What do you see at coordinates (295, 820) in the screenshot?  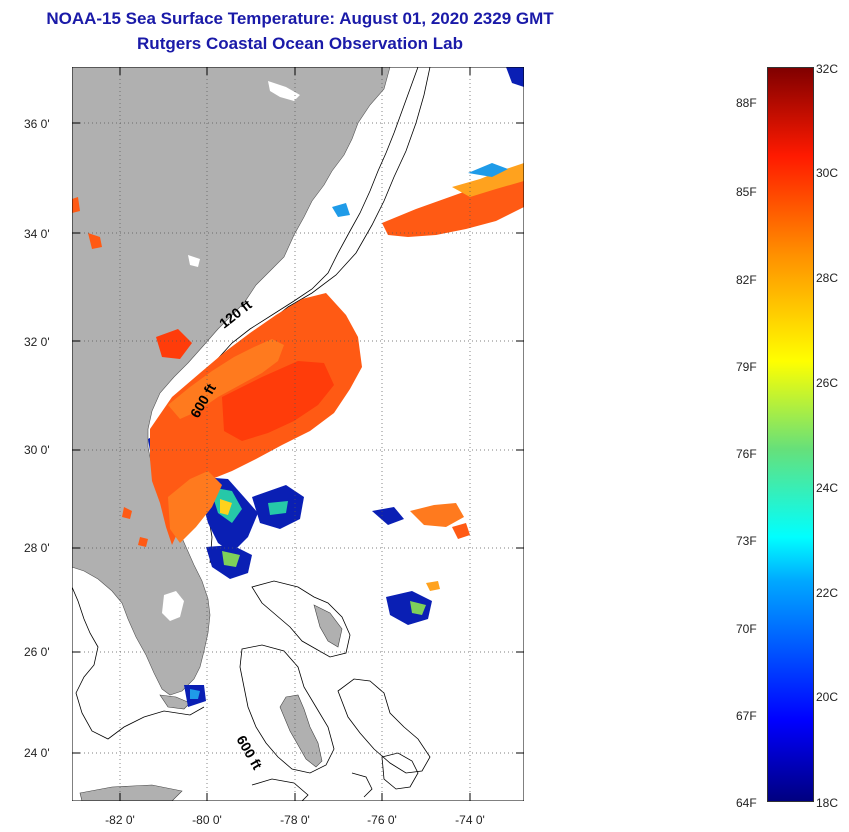 I see `lon-label-78: -78 0'` at bounding box center [295, 820].